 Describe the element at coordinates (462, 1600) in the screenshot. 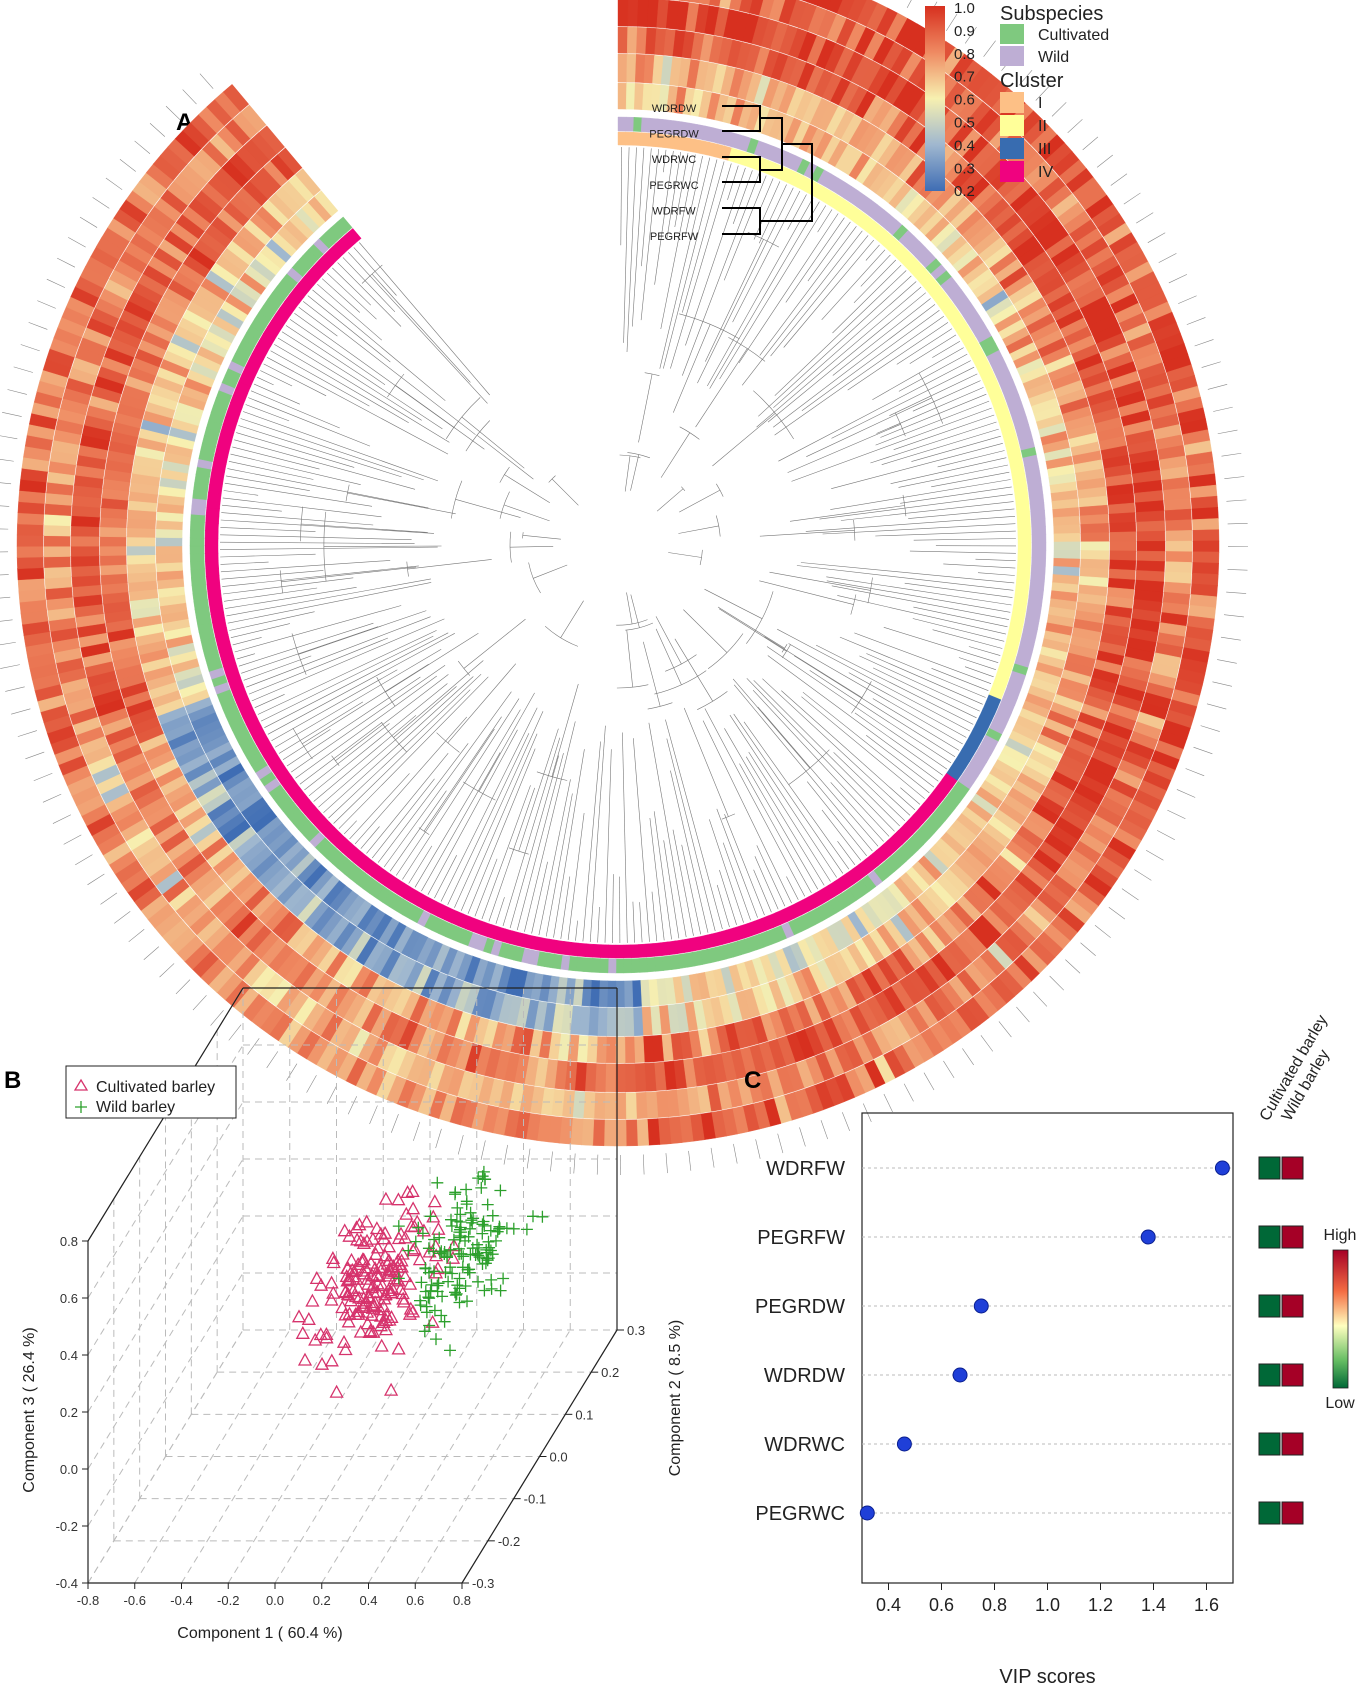

I see `x-tick-label: 0.8` at that location.